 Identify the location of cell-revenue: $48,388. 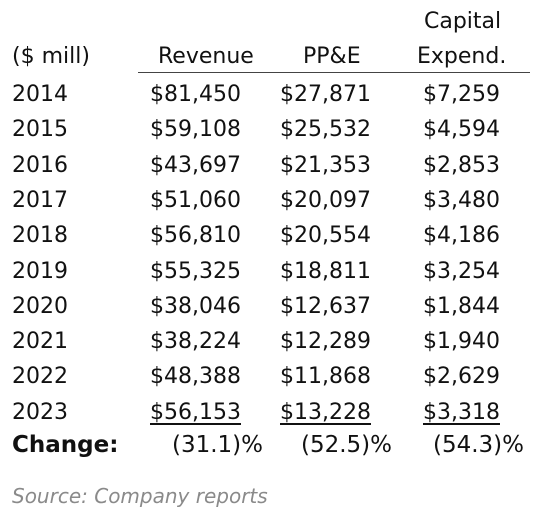
(195, 377).